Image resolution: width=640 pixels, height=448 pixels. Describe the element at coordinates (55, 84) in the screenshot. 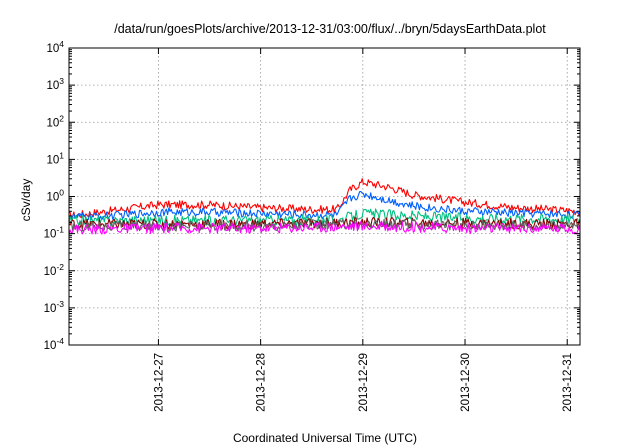

I see `y-tick-label: 10³` at that location.